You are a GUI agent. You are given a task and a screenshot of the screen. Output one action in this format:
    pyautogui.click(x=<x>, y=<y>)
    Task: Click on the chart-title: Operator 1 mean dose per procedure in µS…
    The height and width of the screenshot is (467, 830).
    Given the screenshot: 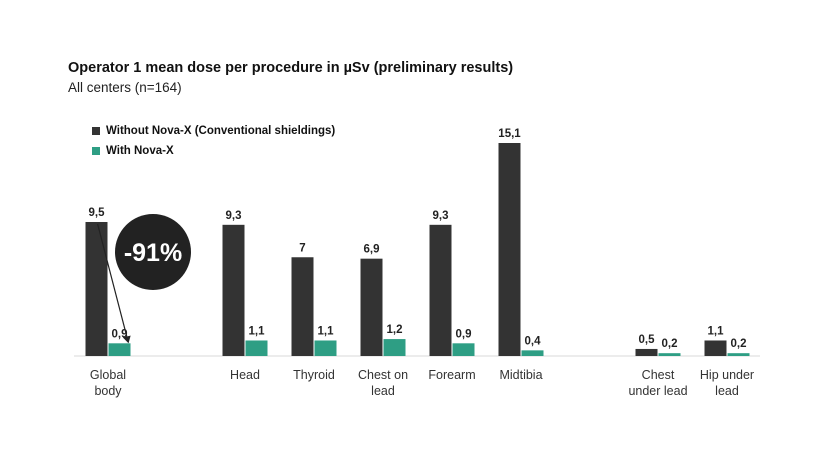 What is the action you would take?
    pyautogui.click(x=291, y=68)
    